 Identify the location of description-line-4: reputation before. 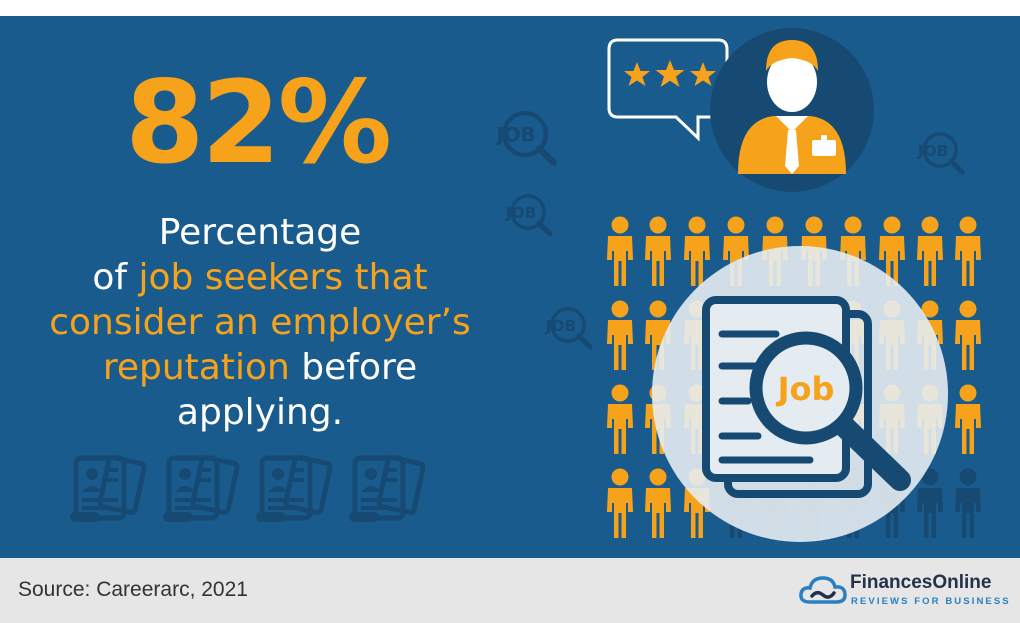
(260, 367).